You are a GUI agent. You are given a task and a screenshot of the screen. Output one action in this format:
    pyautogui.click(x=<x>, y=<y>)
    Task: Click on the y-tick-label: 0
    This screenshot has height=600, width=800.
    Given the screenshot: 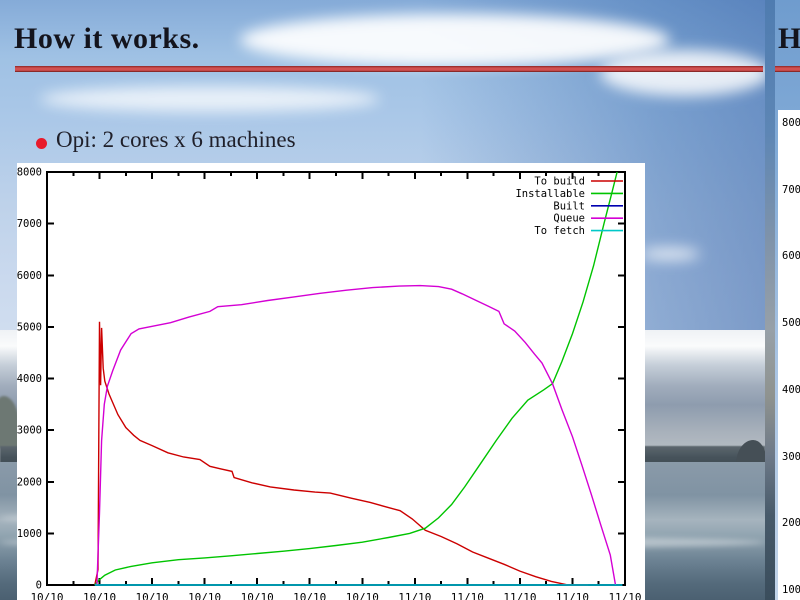 What is the action you would take?
    pyautogui.click(x=39, y=586)
    